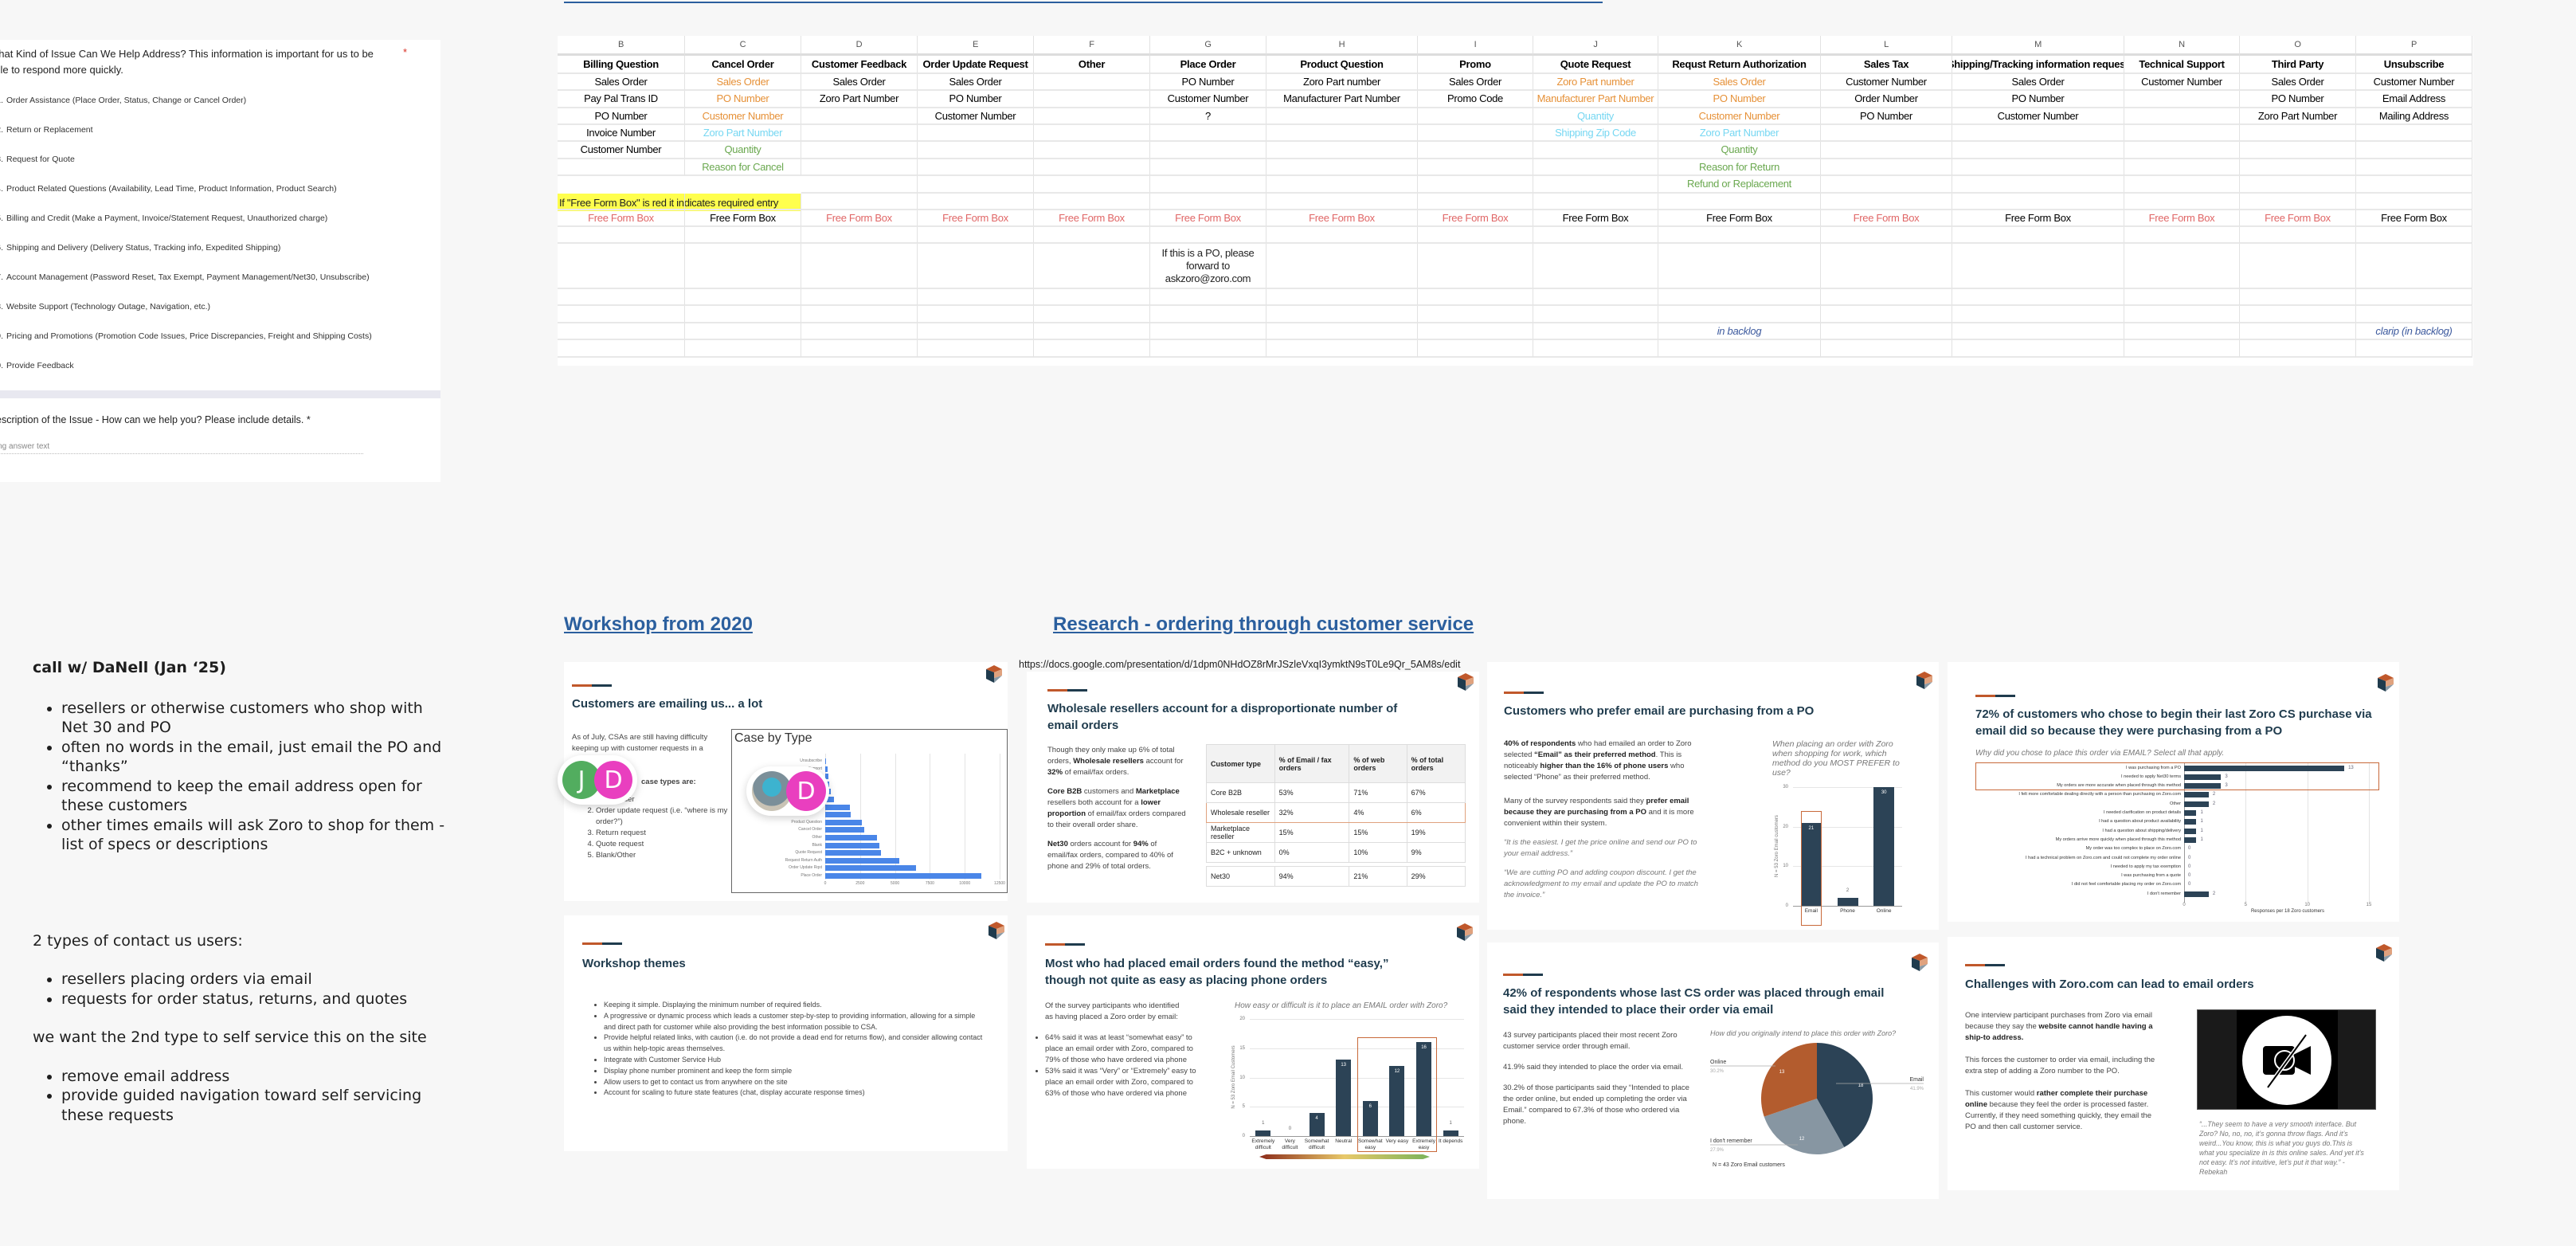  What do you see at coordinates (40, 365) in the screenshot?
I see `option-label: Provide Feedback` at bounding box center [40, 365].